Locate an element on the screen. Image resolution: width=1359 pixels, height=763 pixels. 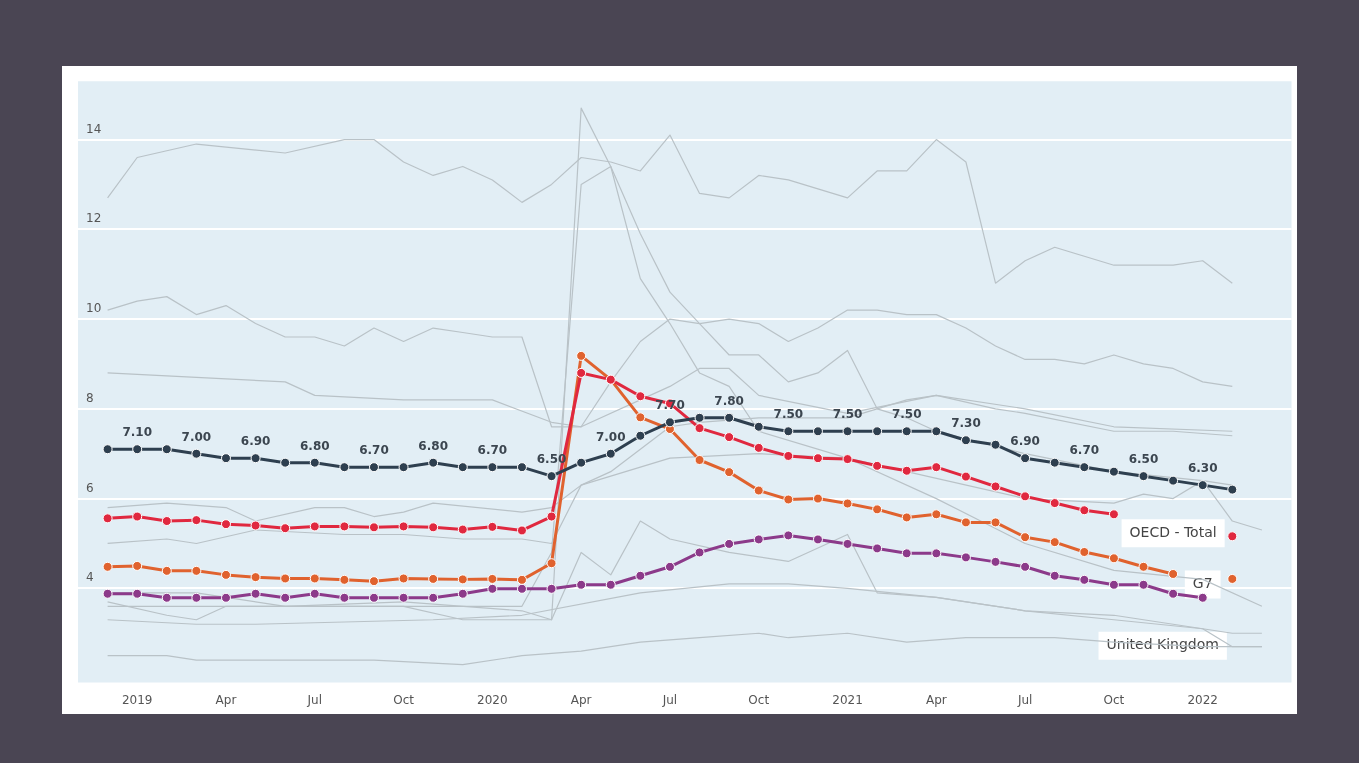
x-tick-label: 2021 is located at coordinates (847, 699).